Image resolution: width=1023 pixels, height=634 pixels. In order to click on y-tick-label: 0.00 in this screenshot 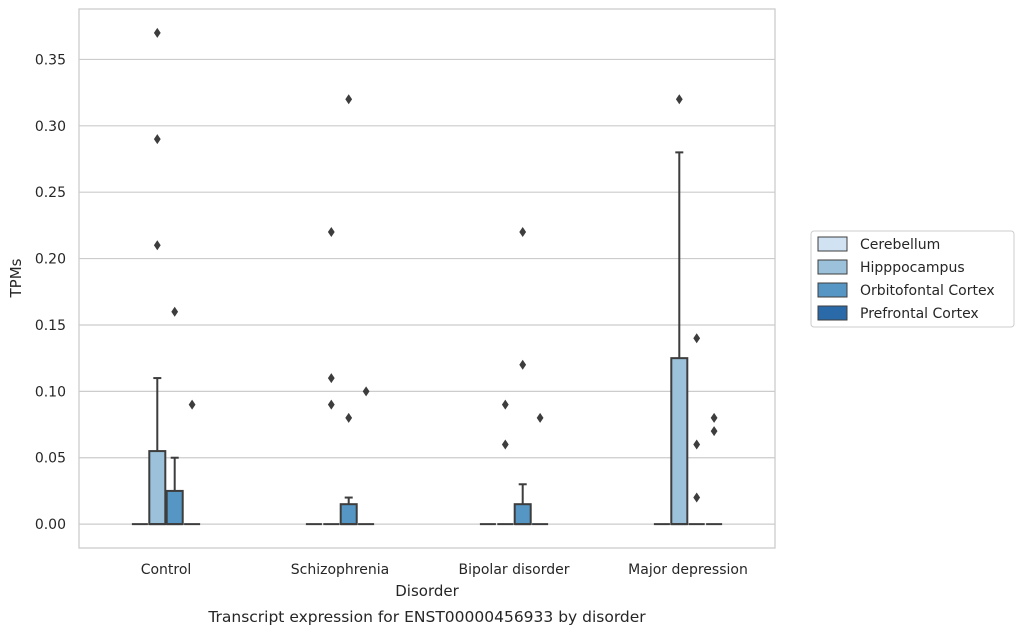, I will do `click(50, 525)`.